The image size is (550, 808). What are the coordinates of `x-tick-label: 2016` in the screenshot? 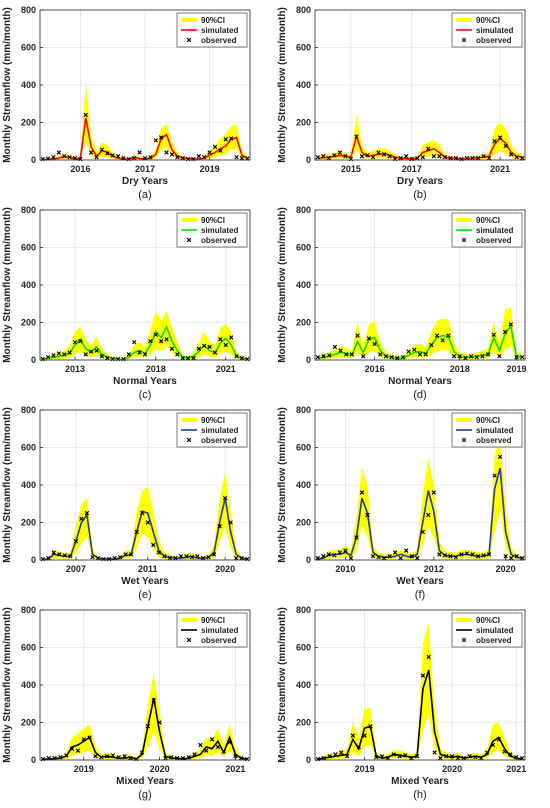 It's located at (80, 169).